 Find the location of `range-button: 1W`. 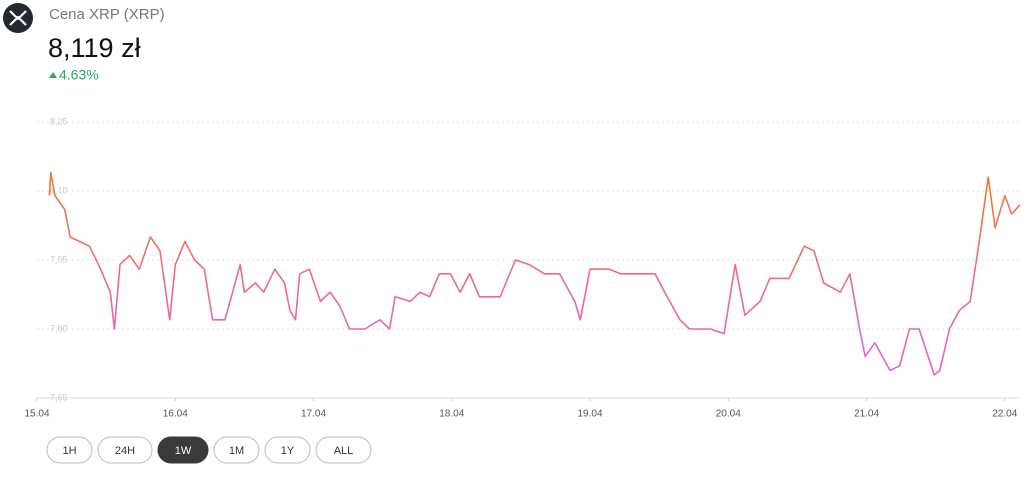

range-button: 1W is located at coordinates (183, 450).